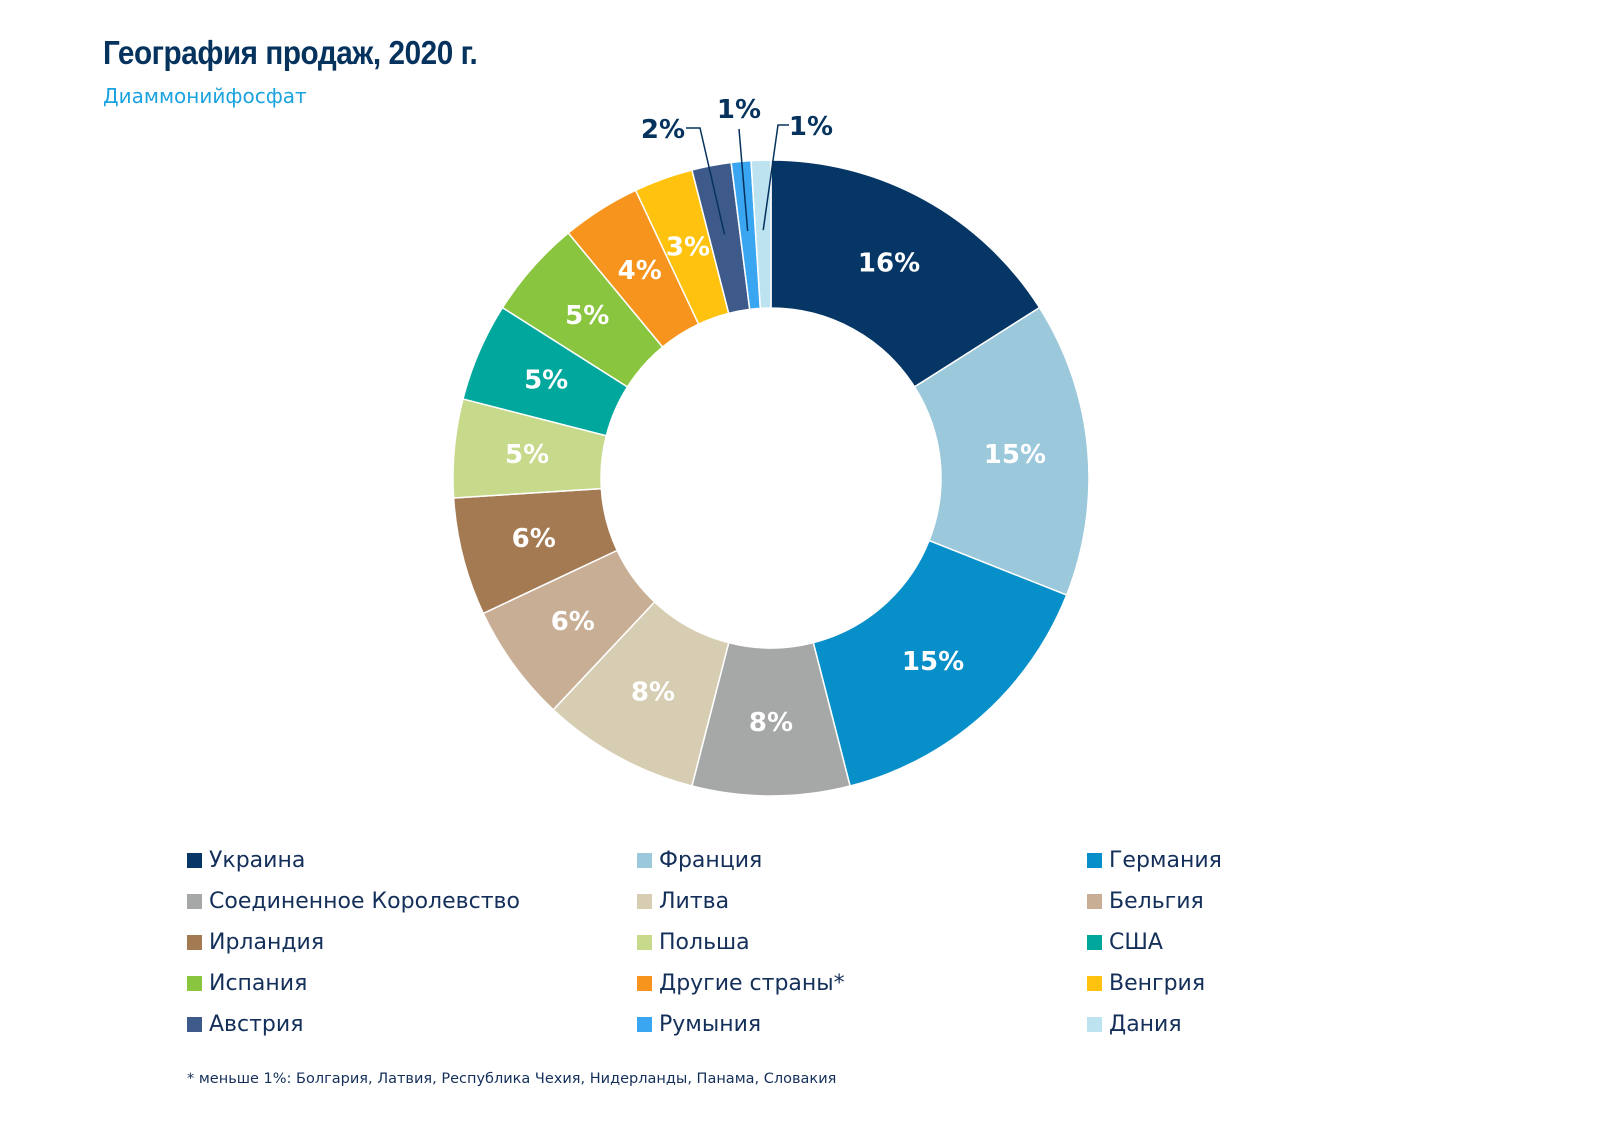 This screenshot has width=1608, height=1143. What do you see at coordinates (711, 860) in the screenshot?
I see `legend-label: Франция` at bounding box center [711, 860].